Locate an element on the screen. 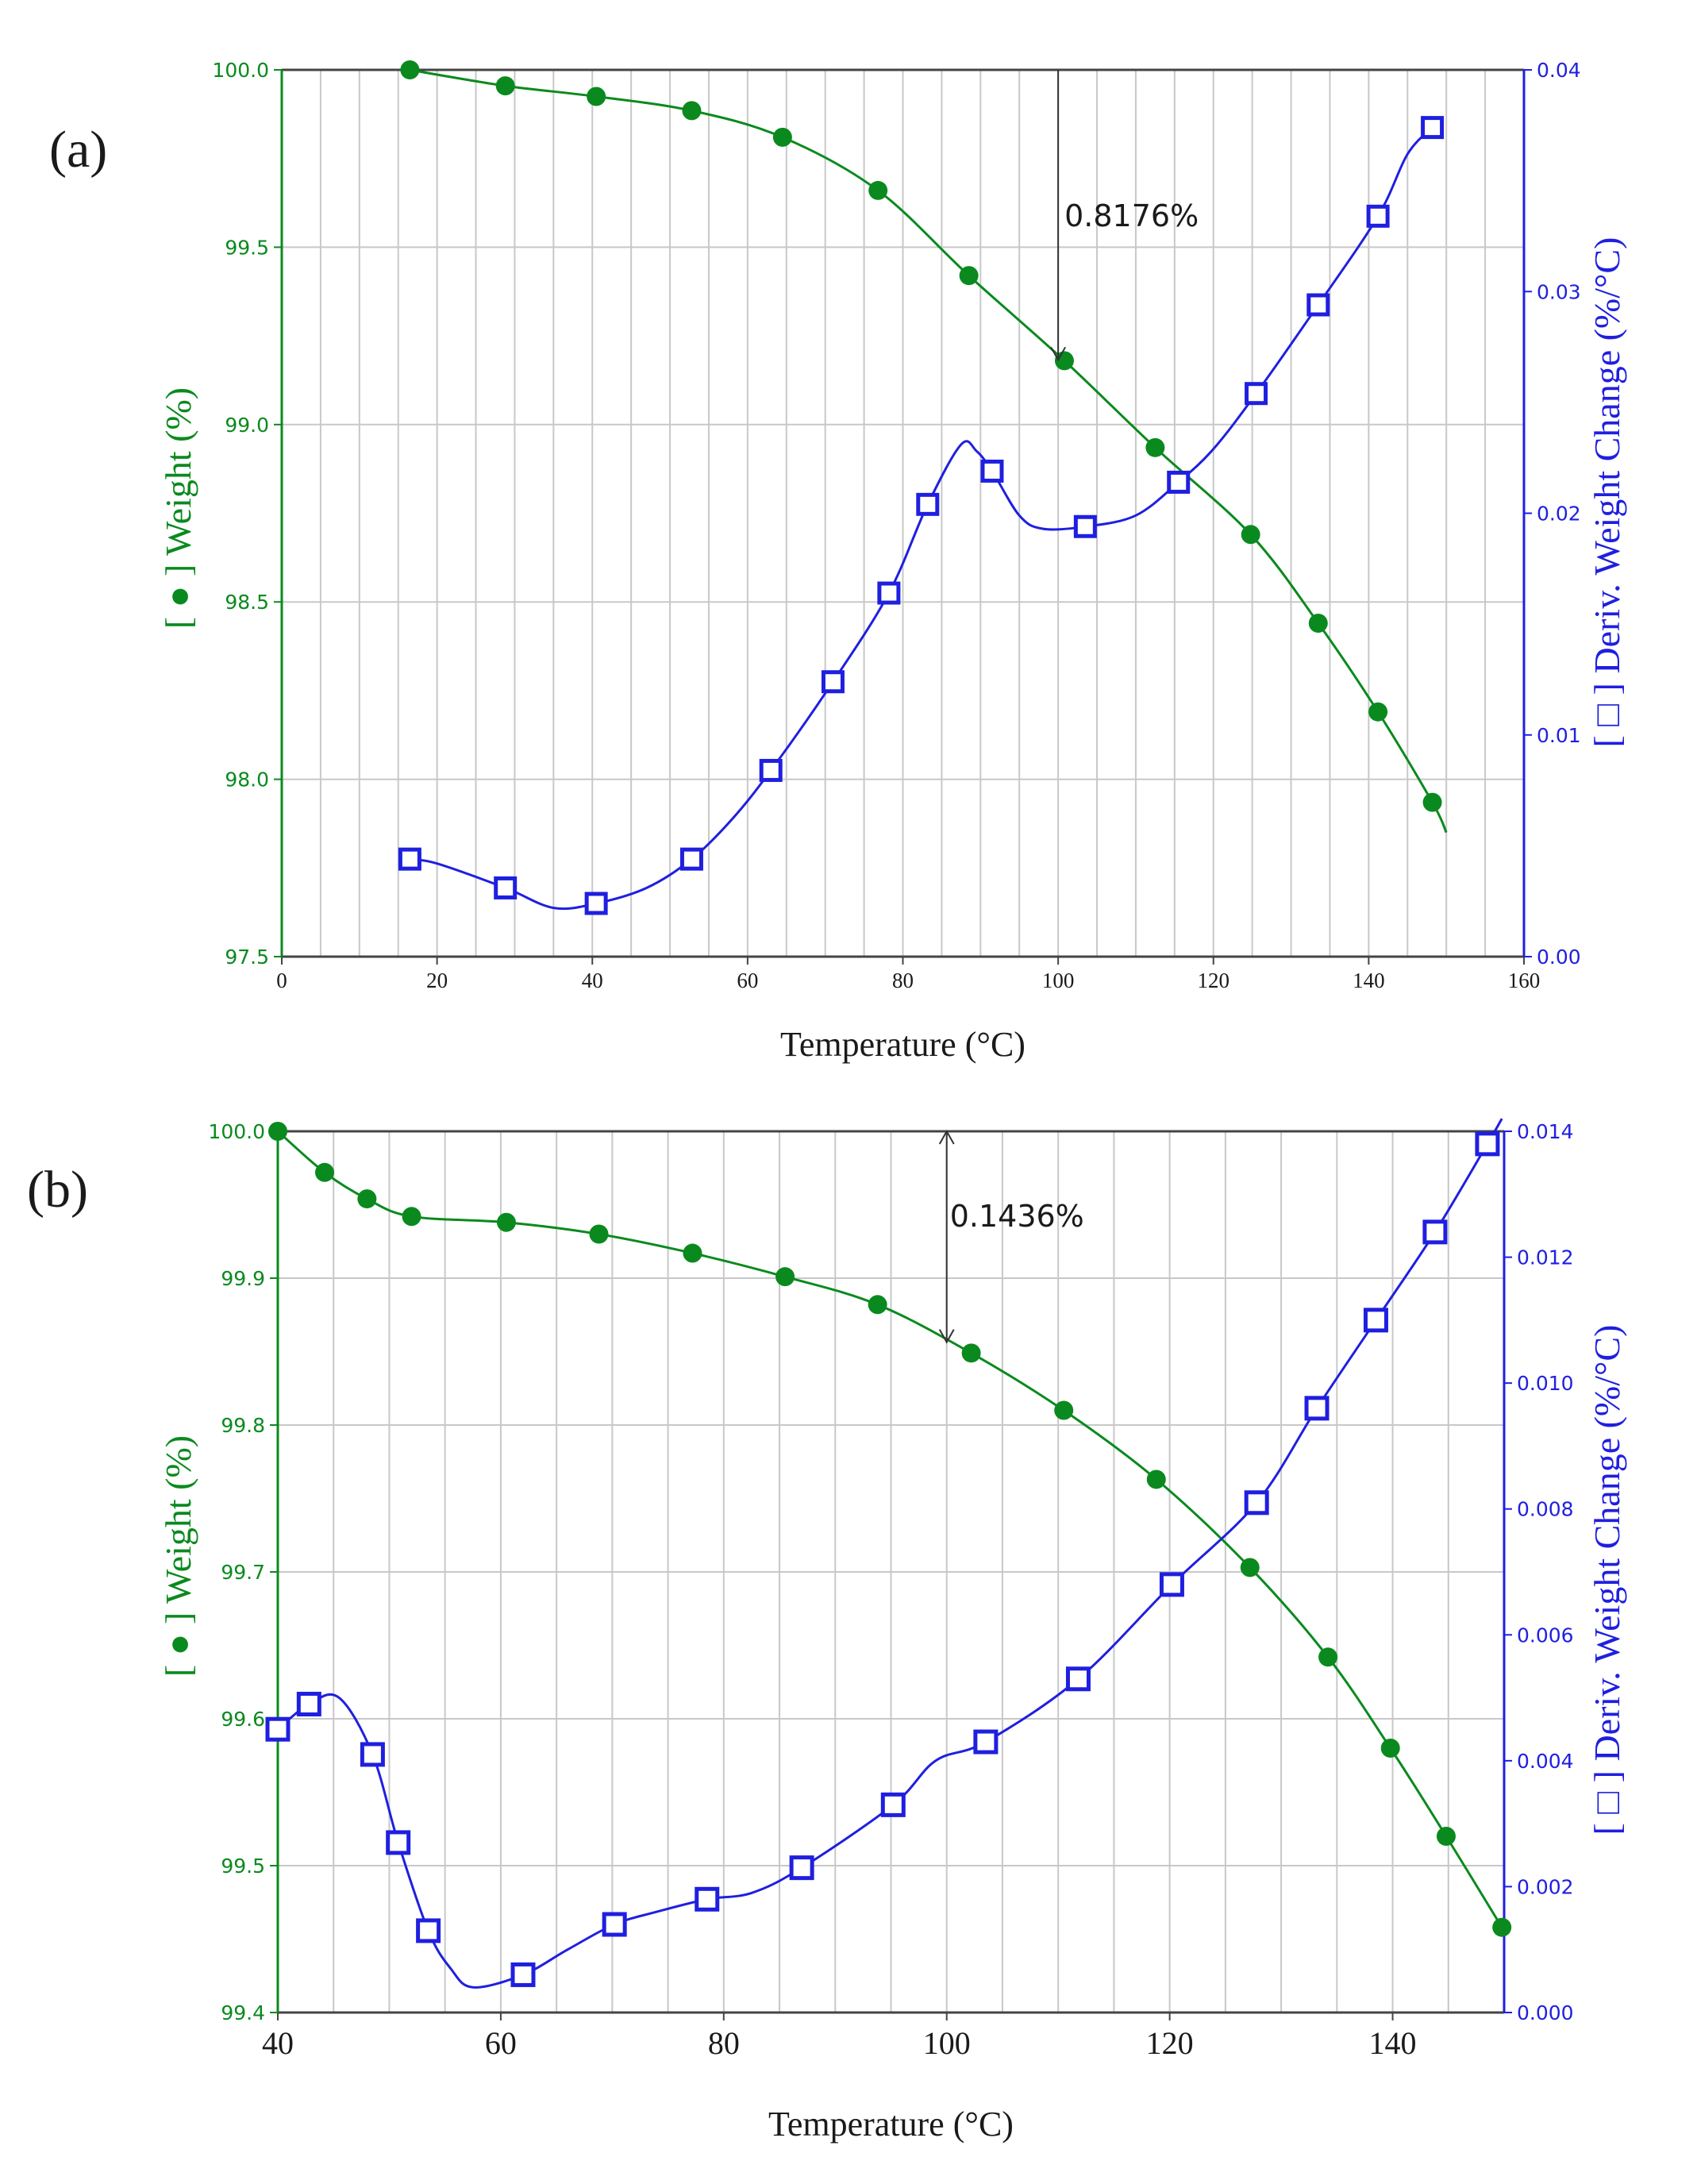 The width and height of the screenshot is (1697, 2184). y-right-tick-label: 0.010 is located at coordinates (1546, 1383).